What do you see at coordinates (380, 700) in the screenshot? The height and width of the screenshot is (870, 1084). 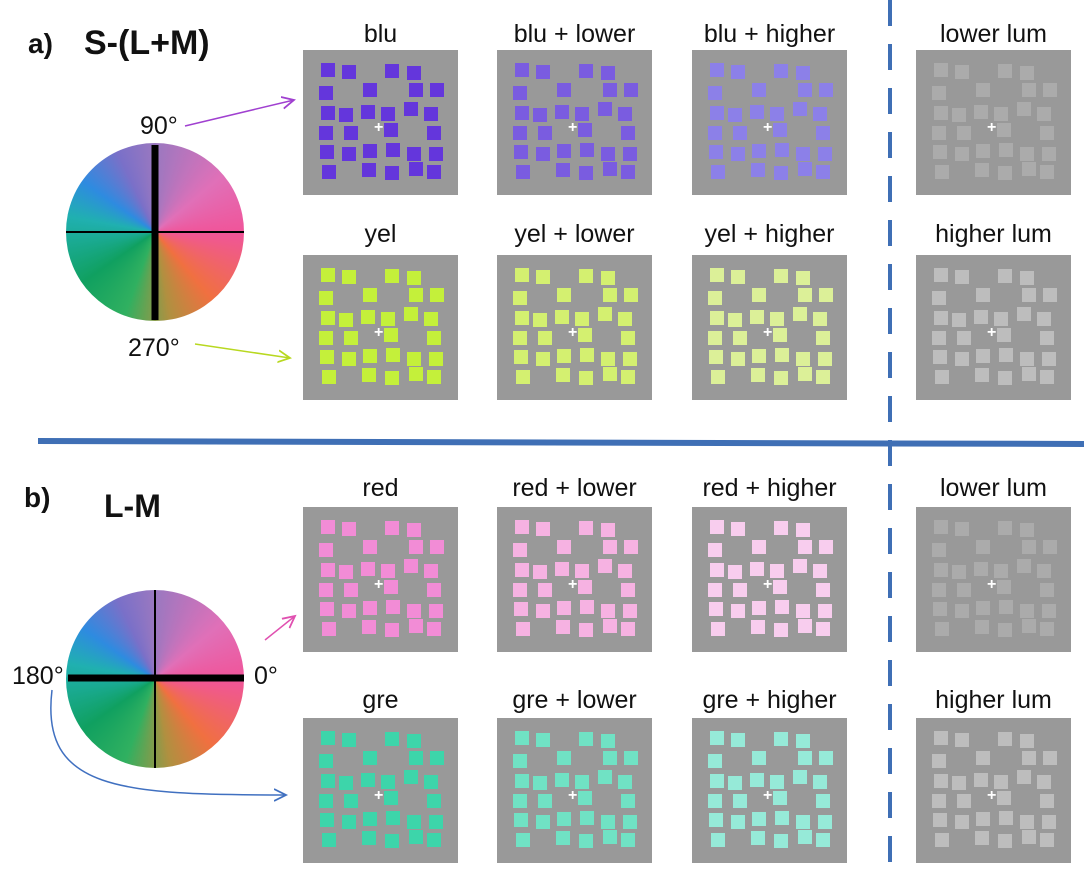 I see `condition-label: gre` at bounding box center [380, 700].